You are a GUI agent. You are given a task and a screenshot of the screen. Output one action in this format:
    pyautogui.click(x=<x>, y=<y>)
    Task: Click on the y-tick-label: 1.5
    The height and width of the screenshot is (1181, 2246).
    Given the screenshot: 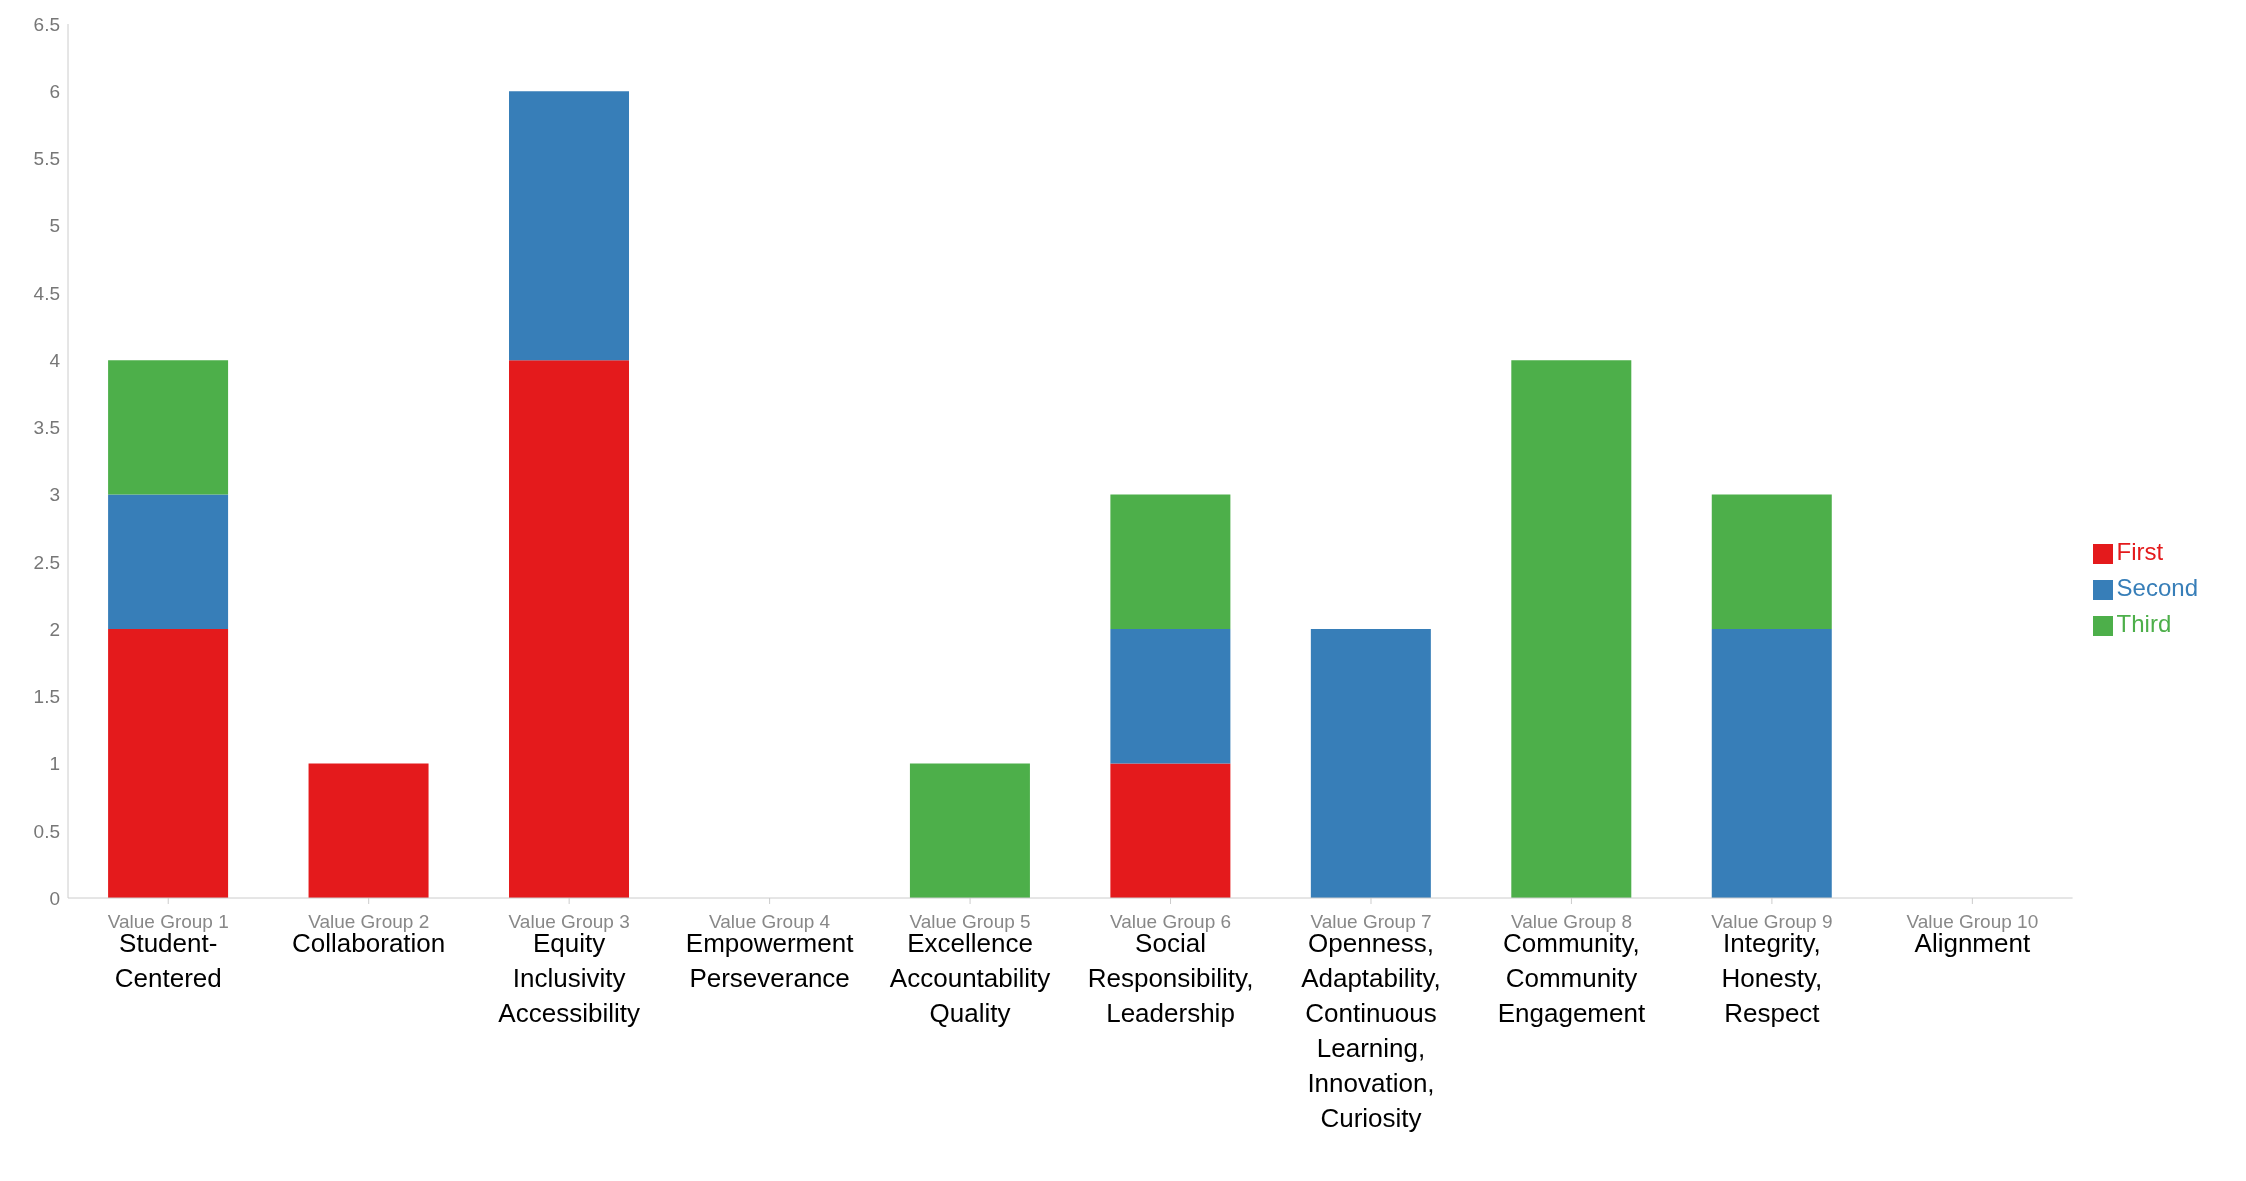 What is the action you would take?
    pyautogui.click(x=46, y=697)
    